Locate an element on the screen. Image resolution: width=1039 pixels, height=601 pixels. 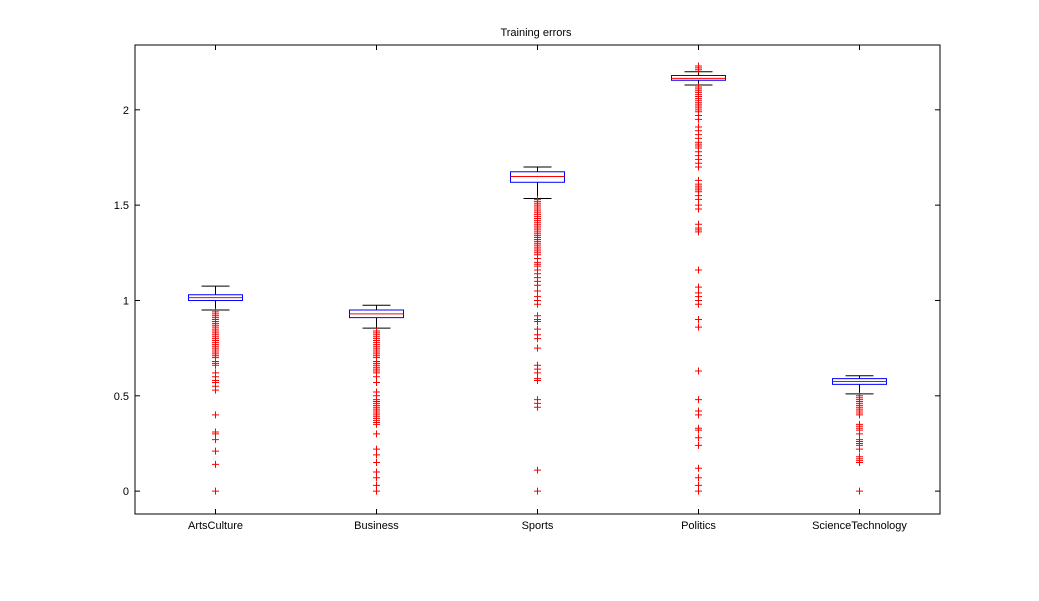
y-tick-label: 2 is located at coordinates (126, 111).